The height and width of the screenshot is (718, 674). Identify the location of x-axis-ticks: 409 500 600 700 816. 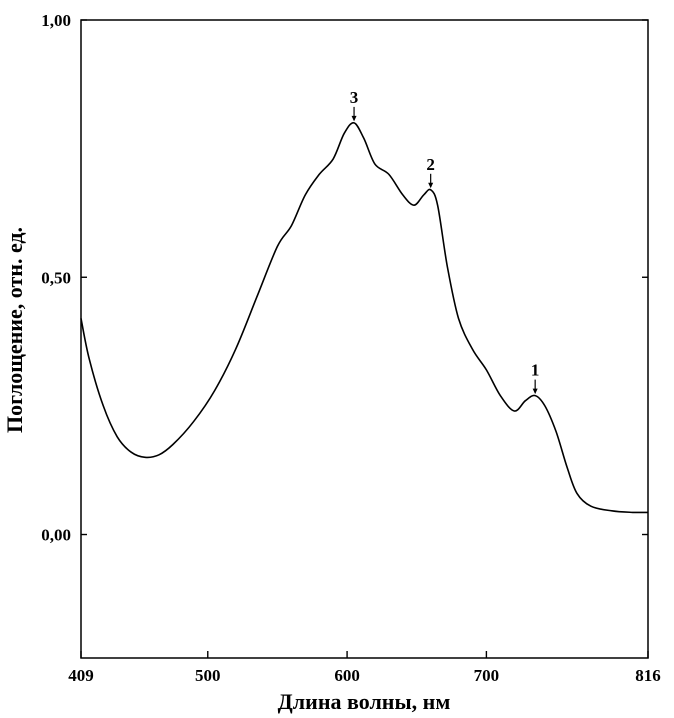
(364, 668).